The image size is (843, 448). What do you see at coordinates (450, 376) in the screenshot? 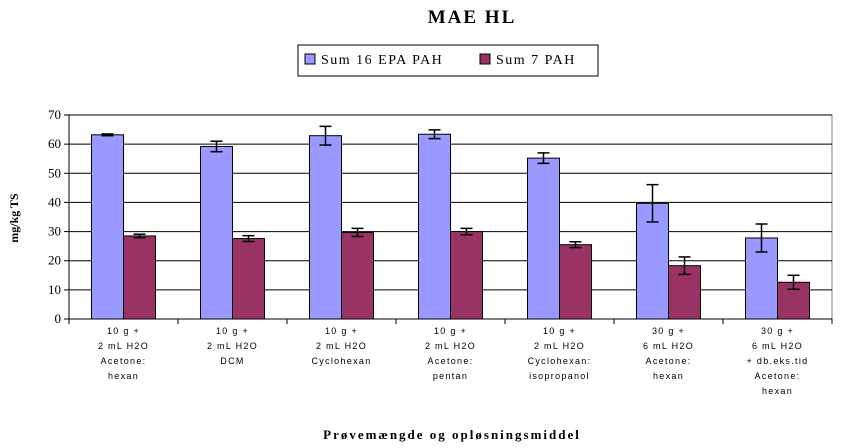
I see `x-category-label: pentan` at bounding box center [450, 376].